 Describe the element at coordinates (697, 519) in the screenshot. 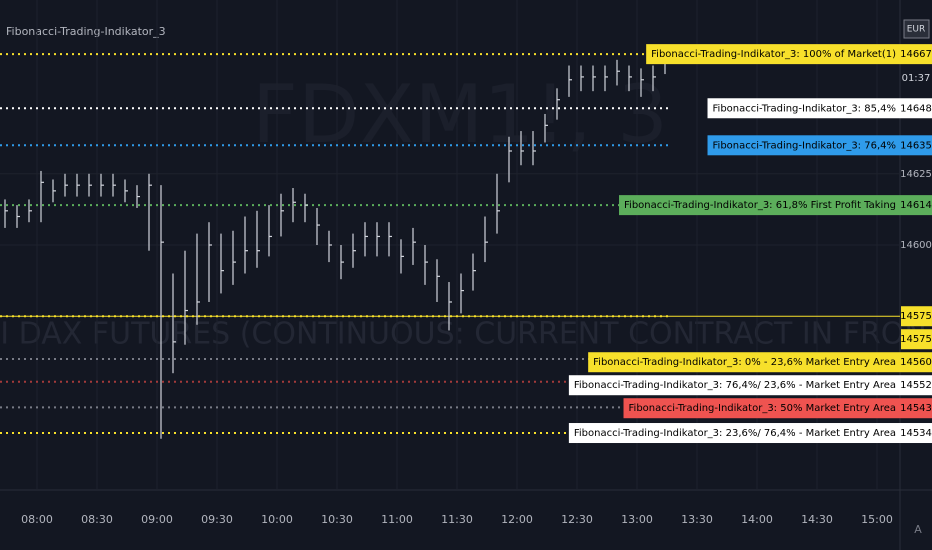

I see `x-tick-label: 13:30` at that location.